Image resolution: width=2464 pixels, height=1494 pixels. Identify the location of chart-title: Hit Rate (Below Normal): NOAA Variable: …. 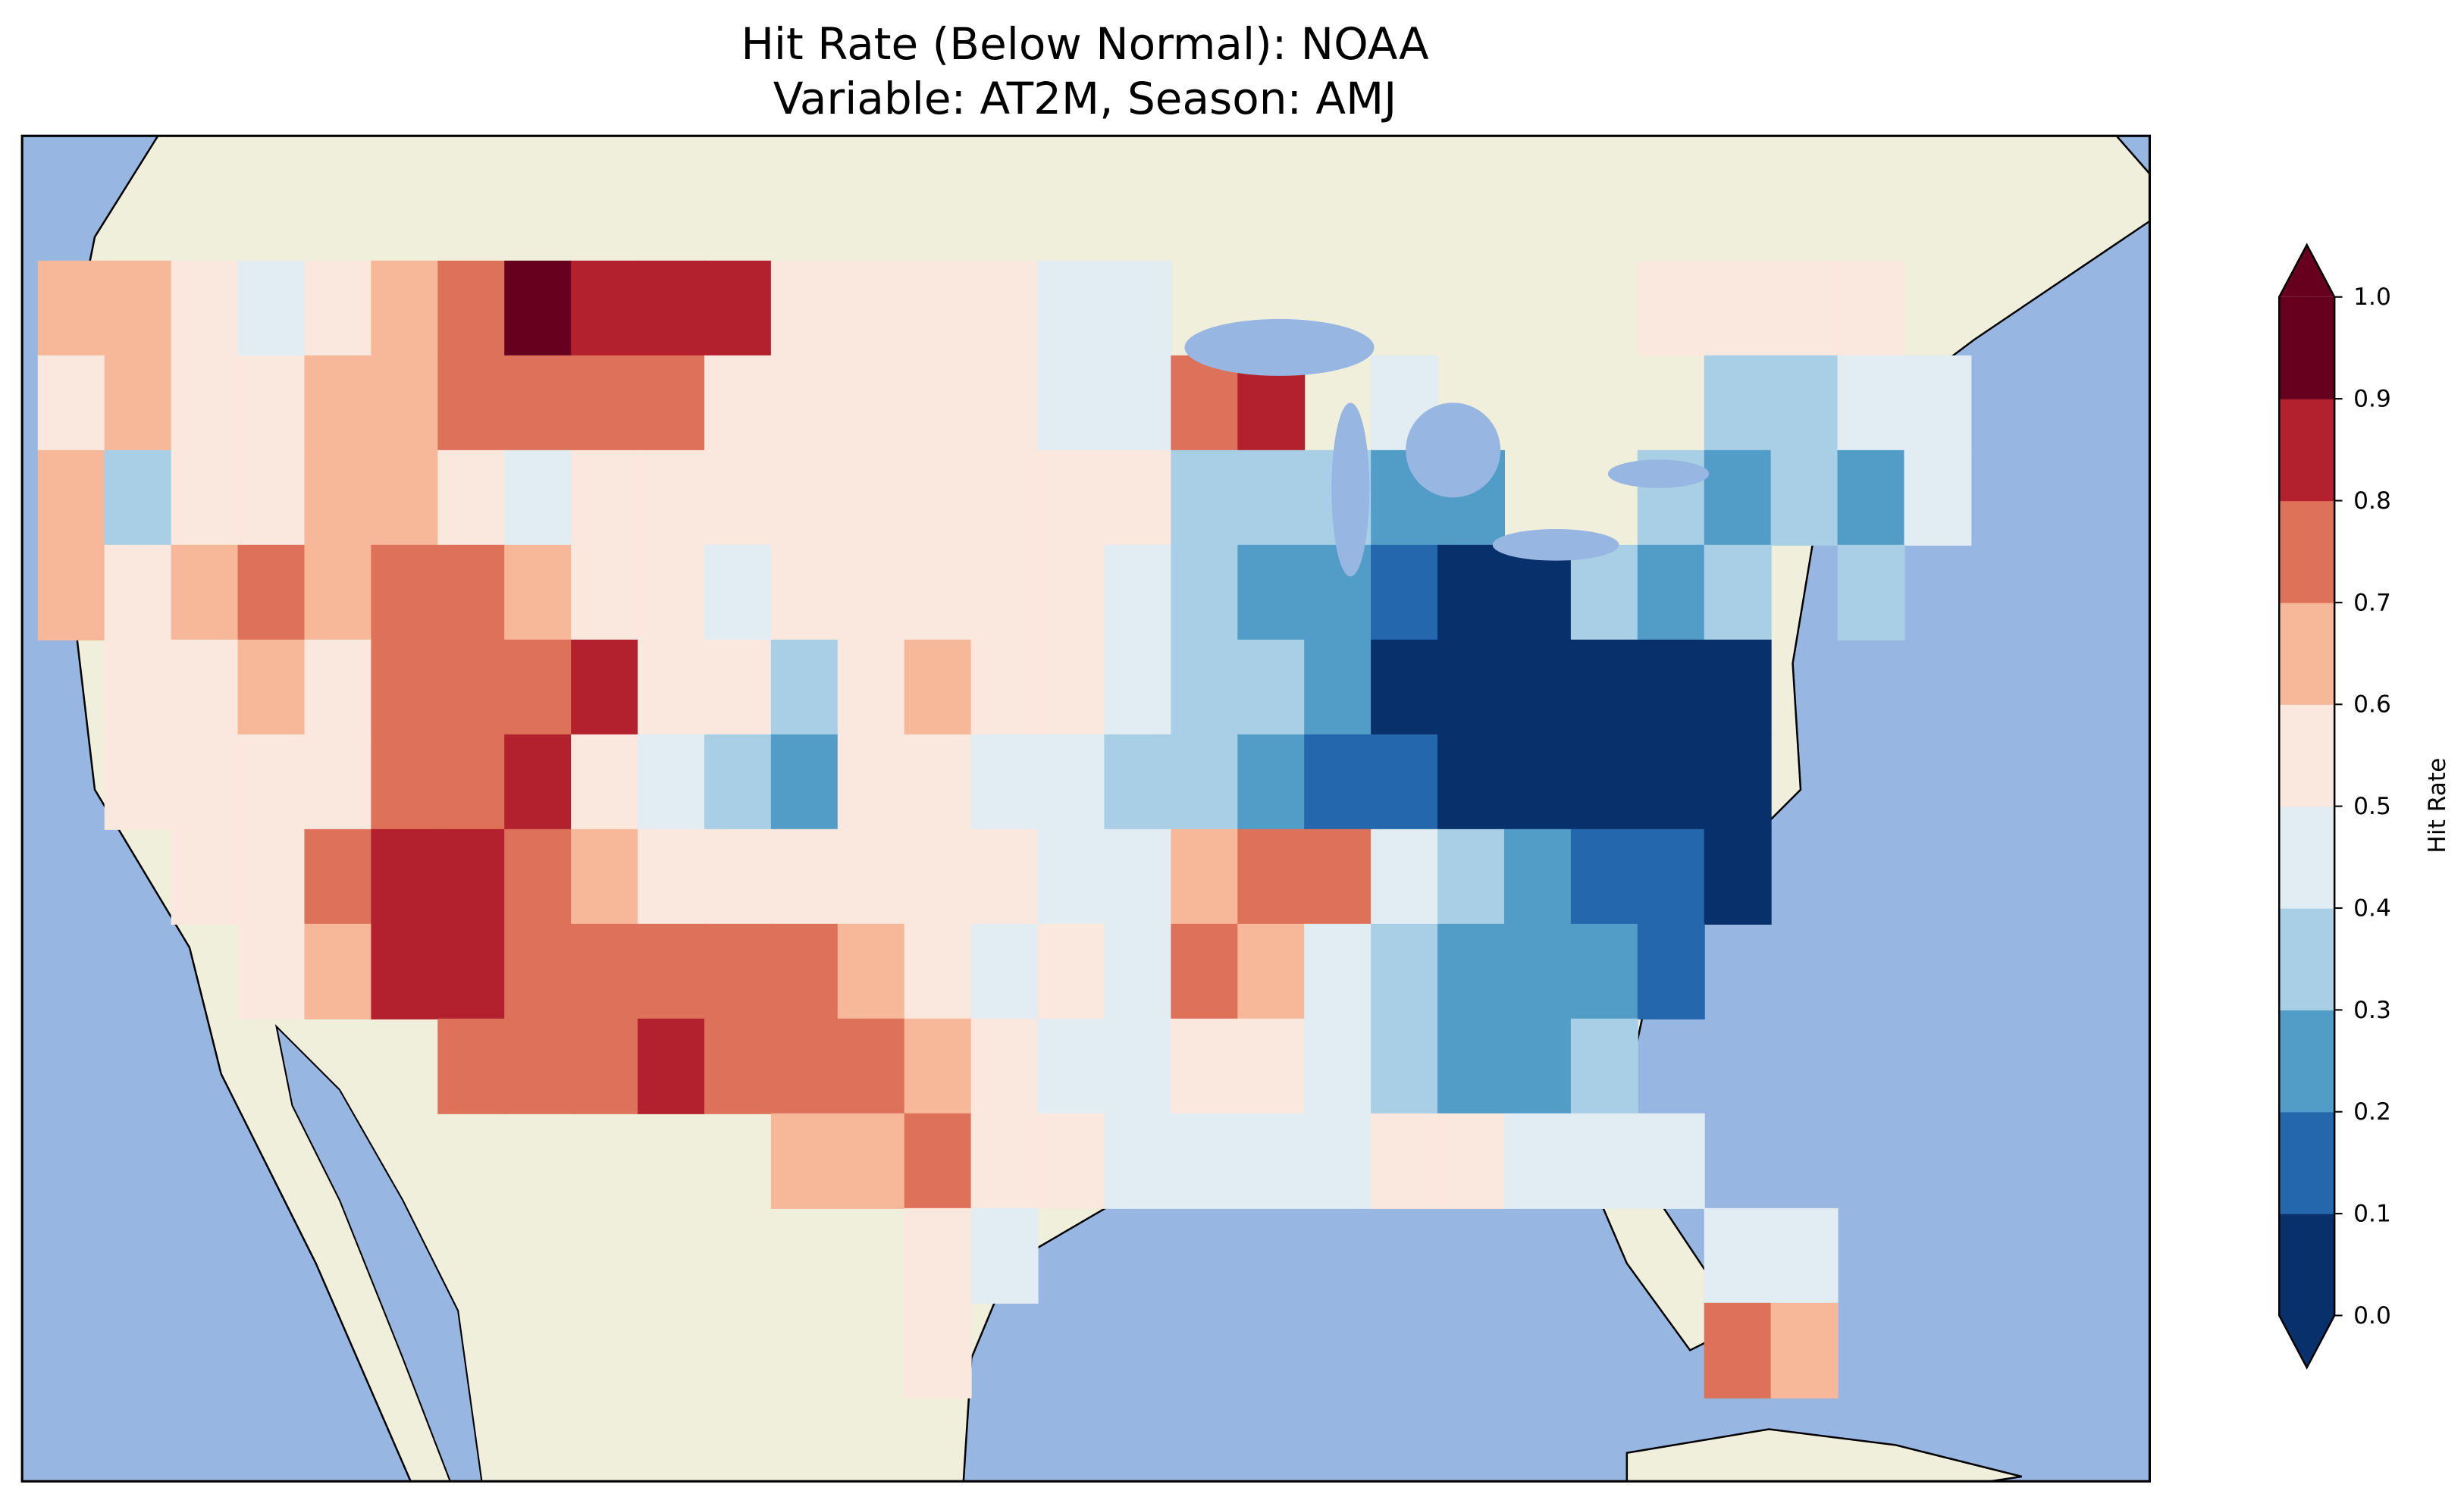
(1085, 71).